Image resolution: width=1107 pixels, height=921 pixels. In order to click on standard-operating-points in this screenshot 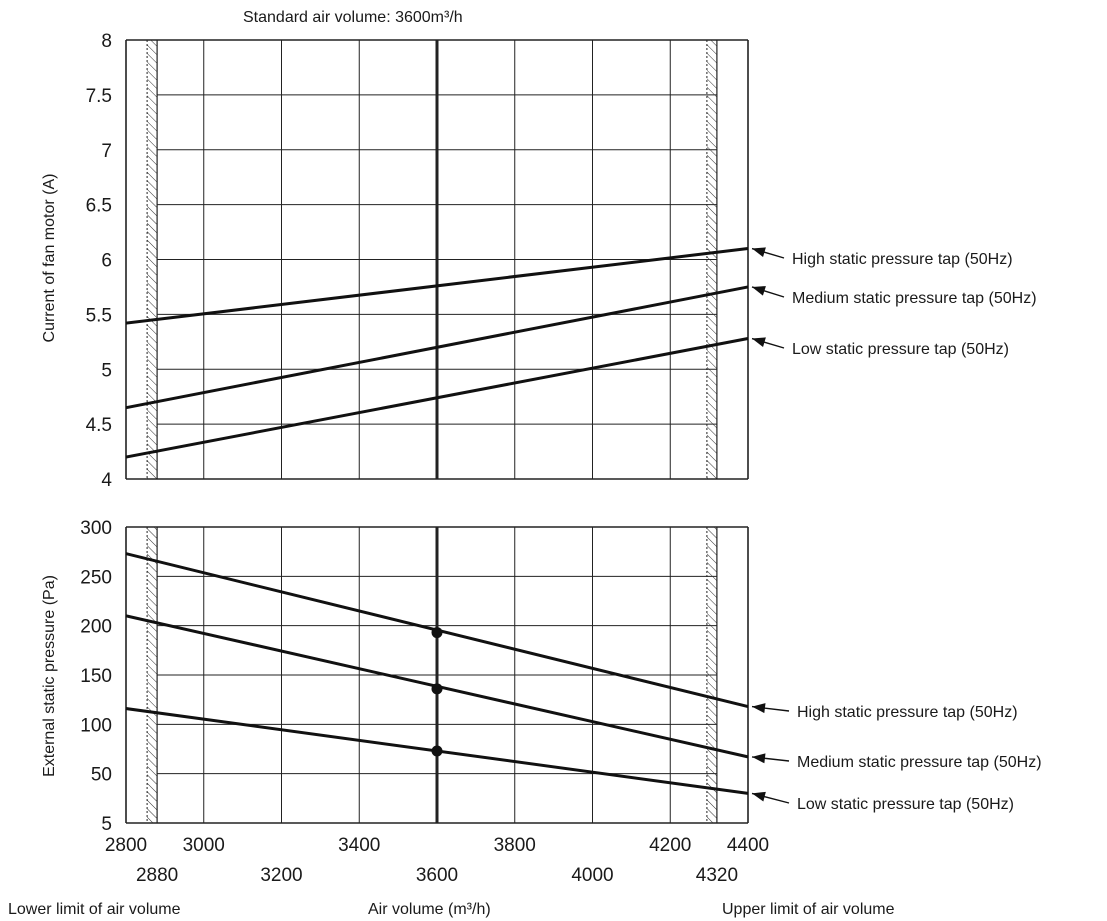, I will do `click(437, 692)`.